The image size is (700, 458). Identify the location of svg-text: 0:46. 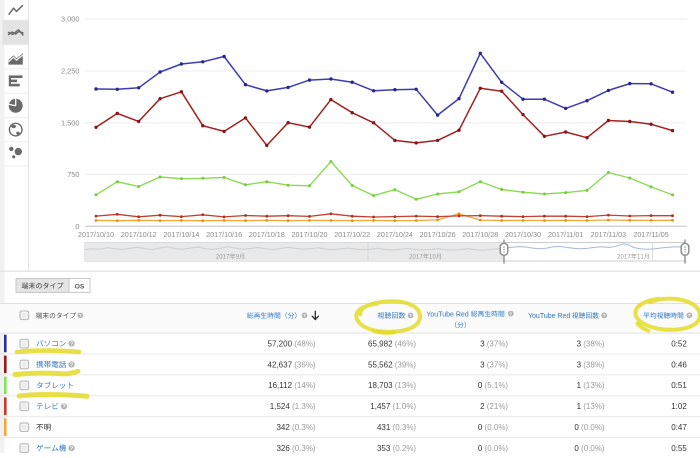
(679, 364).